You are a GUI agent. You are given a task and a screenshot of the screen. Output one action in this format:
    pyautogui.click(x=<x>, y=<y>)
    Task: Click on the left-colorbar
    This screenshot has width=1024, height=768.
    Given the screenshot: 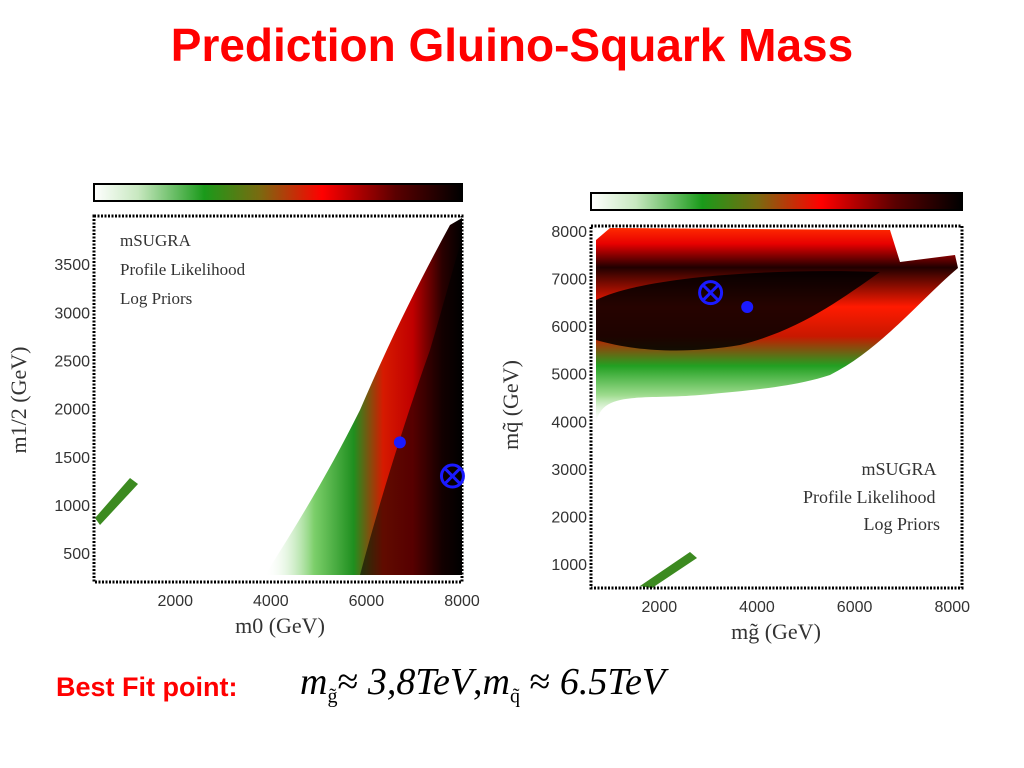 What is the action you would take?
    pyautogui.click(x=278, y=192)
    